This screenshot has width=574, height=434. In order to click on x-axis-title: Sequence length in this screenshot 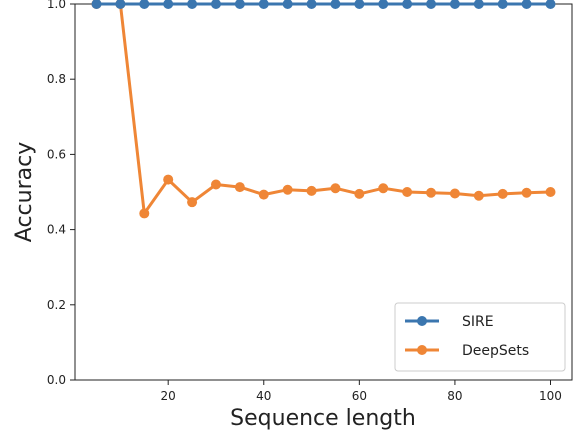, I will do `click(323, 418)`.